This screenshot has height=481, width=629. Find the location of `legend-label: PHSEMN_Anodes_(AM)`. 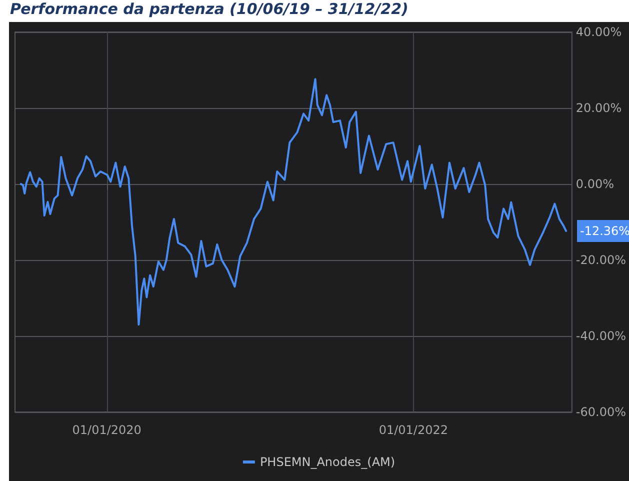

legend-label: PHSEMN_Anodes_(AM) is located at coordinates (328, 462).